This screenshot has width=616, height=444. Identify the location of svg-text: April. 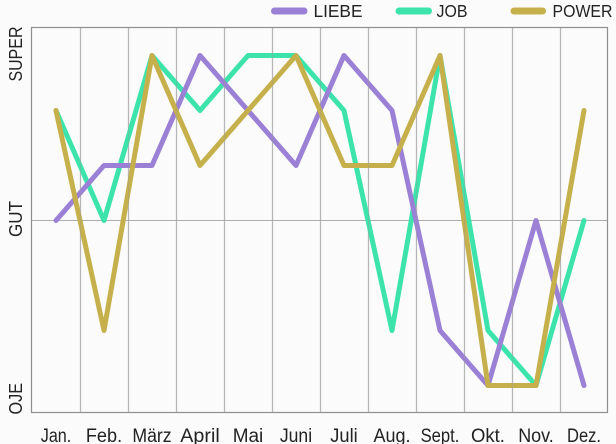
(199, 435).